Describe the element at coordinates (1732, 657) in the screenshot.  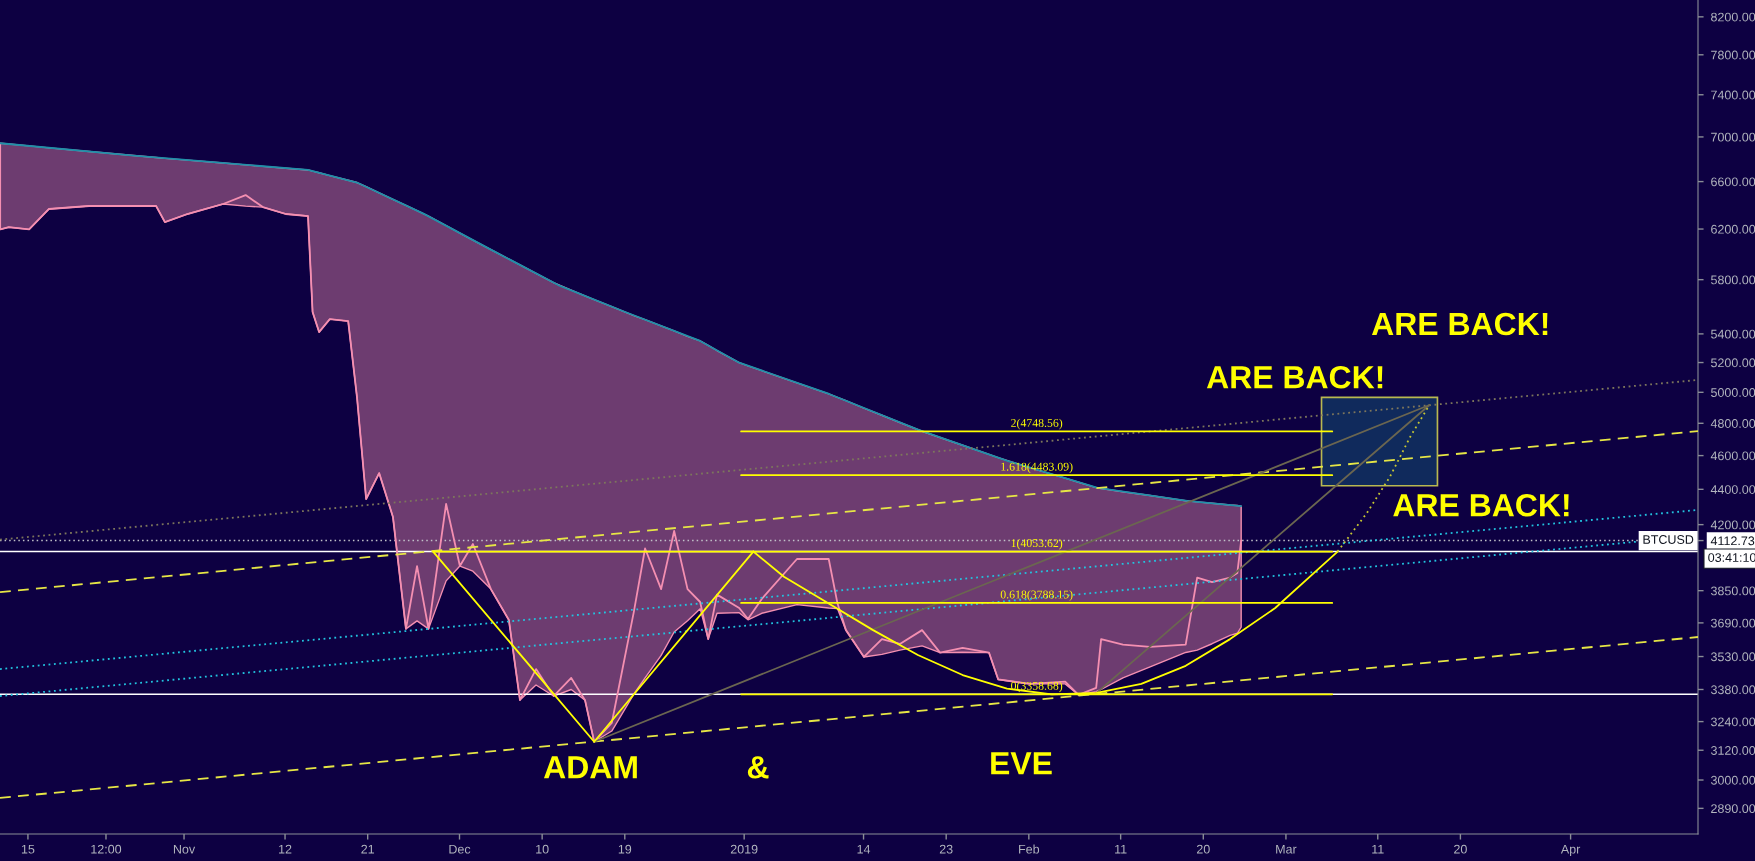
I see `y-tick-label: 3530.00` at that location.